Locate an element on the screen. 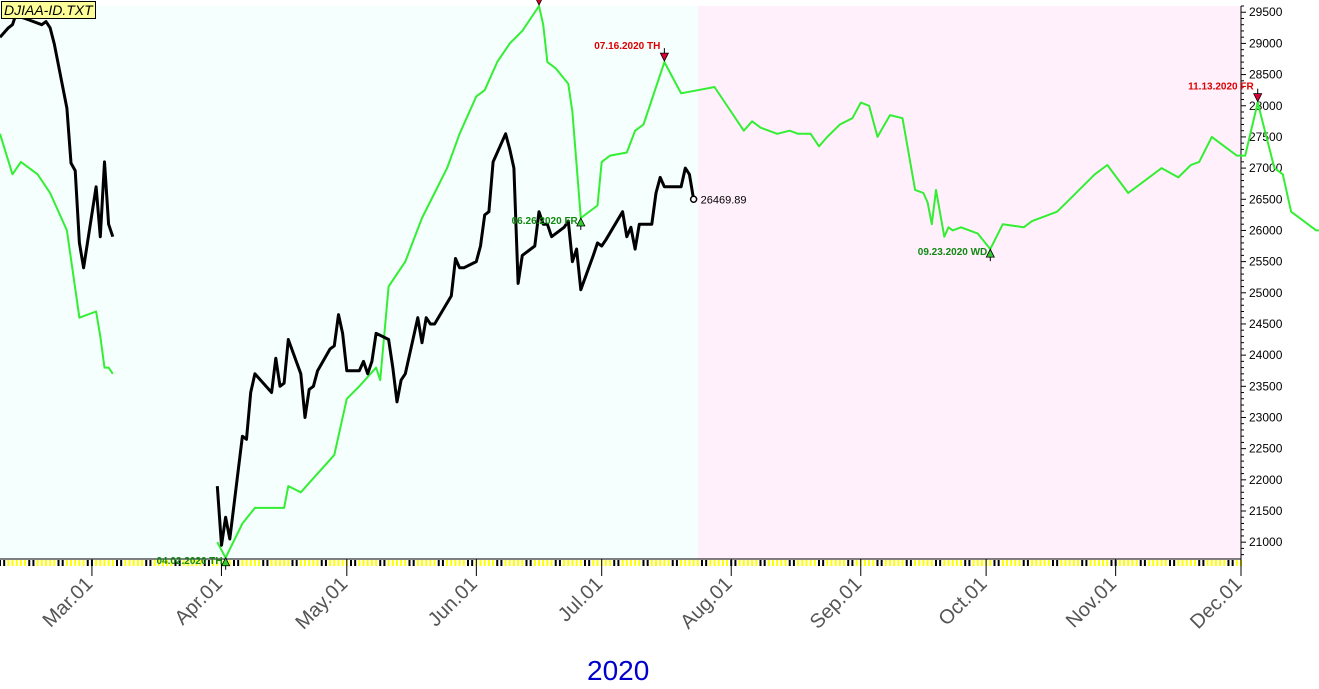 Image resolution: width=1319 pixels, height=689 pixels. y-tick-label: 29500 is located at coordinates (1266, 12).